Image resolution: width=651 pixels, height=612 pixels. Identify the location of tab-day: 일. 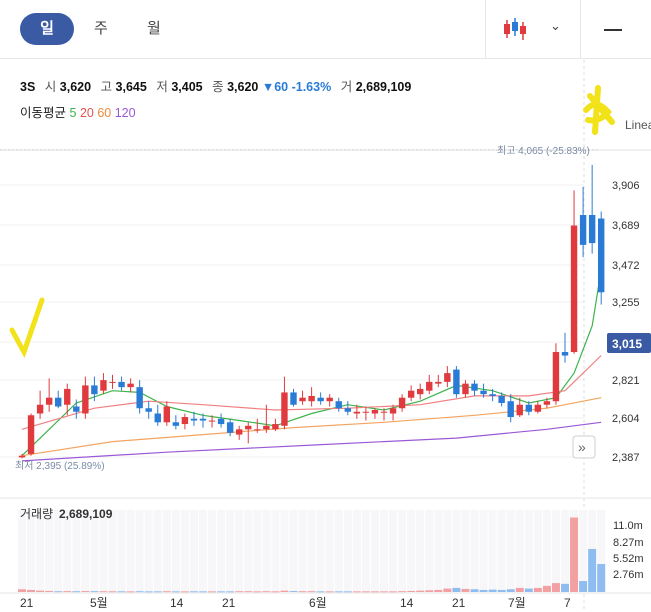
(47, 29).